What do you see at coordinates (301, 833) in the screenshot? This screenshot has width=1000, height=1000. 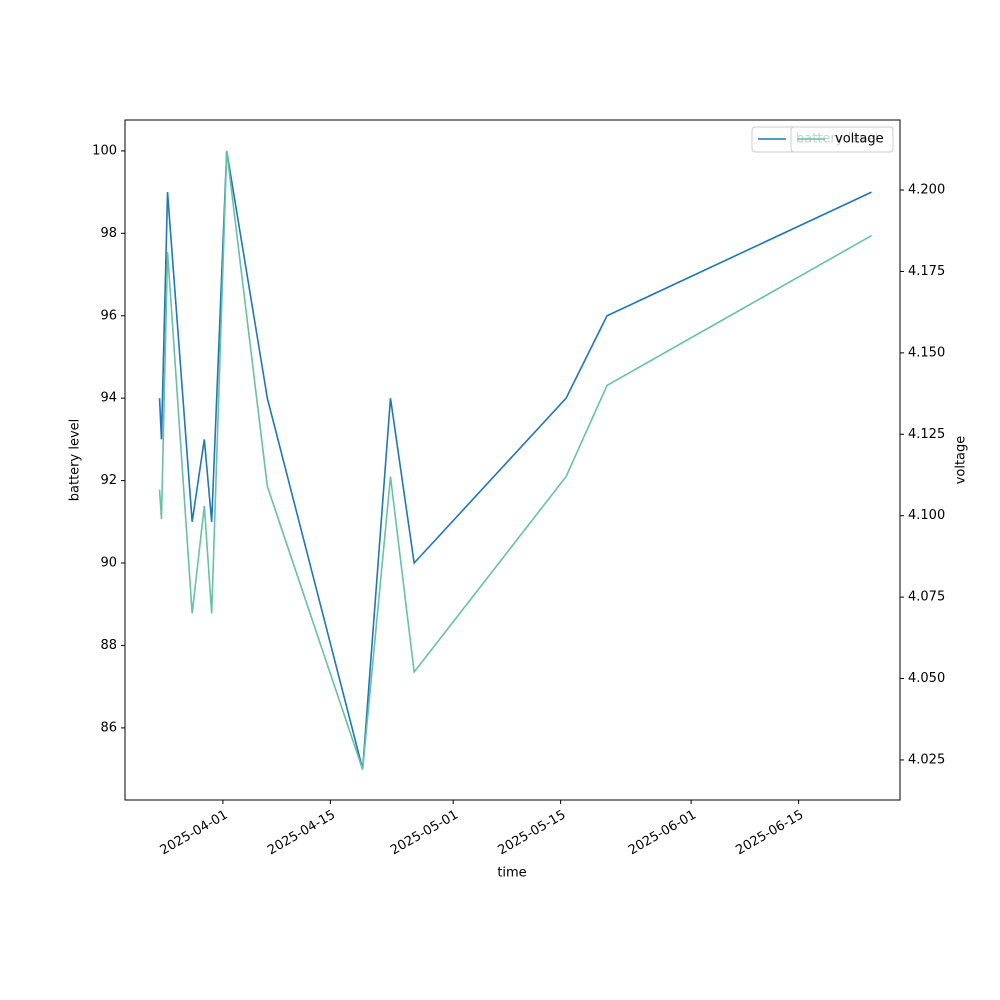 I see `x-tick-label: 2025-04-15` at bounding box center [301, 833].